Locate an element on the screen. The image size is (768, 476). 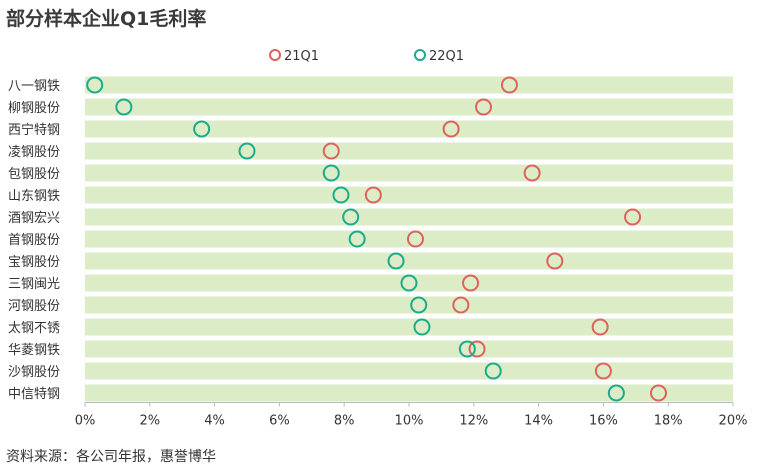
category-label: 太钢不锈 is located at coordinates (34, 328).